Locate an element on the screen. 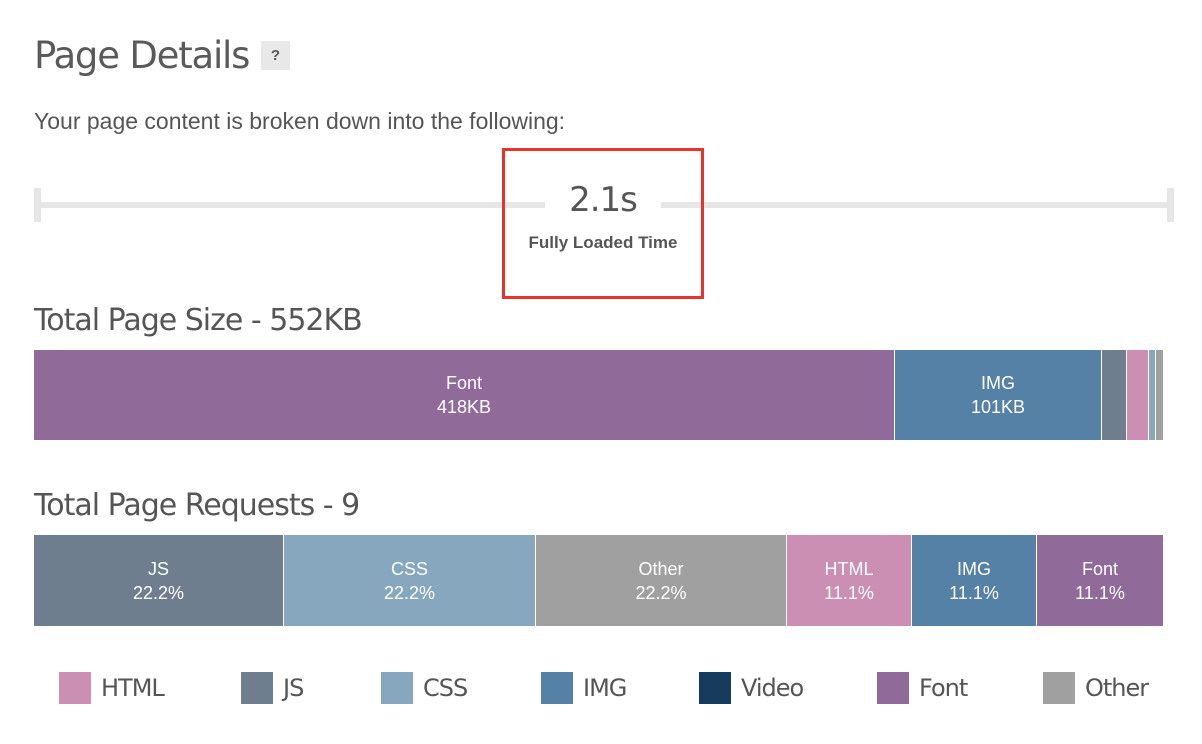 The height and width of the screenshot is (744, 1202). fully-loaded-time-label: Fully Loaded Time is located at coordinates (603, 242).